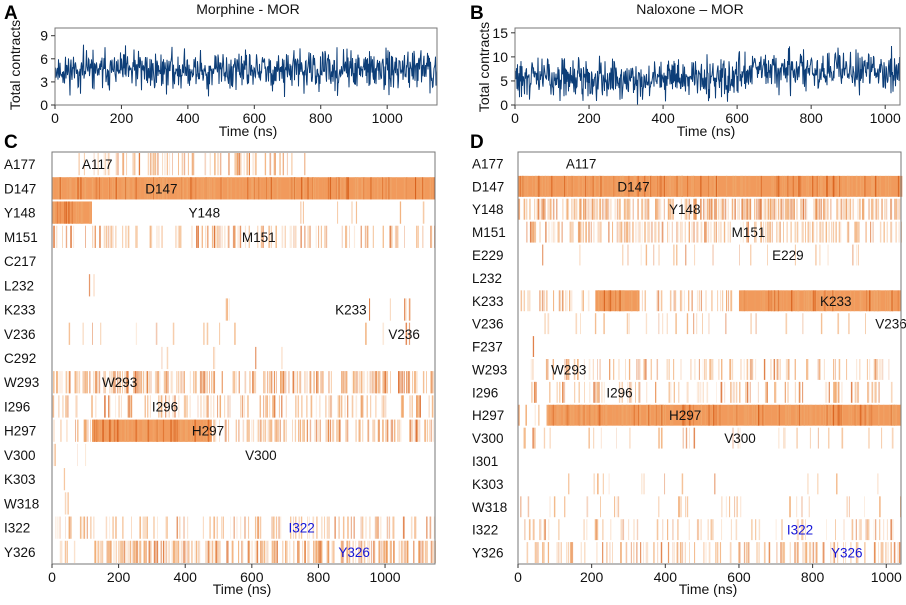  What do you see at coordinates (808, 484) in the screenshot?
I see `heat-bar-k303` at bounding box center [808, 484].